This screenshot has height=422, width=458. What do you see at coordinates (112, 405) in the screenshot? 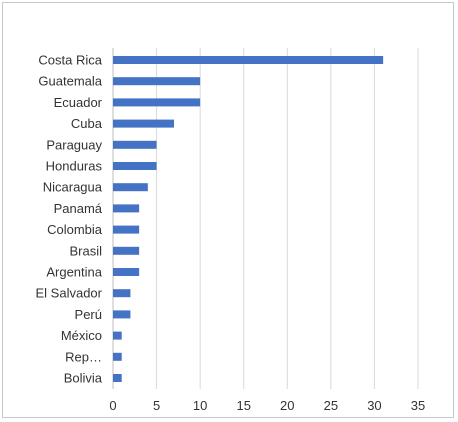
I see `x-tick-label: 0` at bounding box center [112, 405].